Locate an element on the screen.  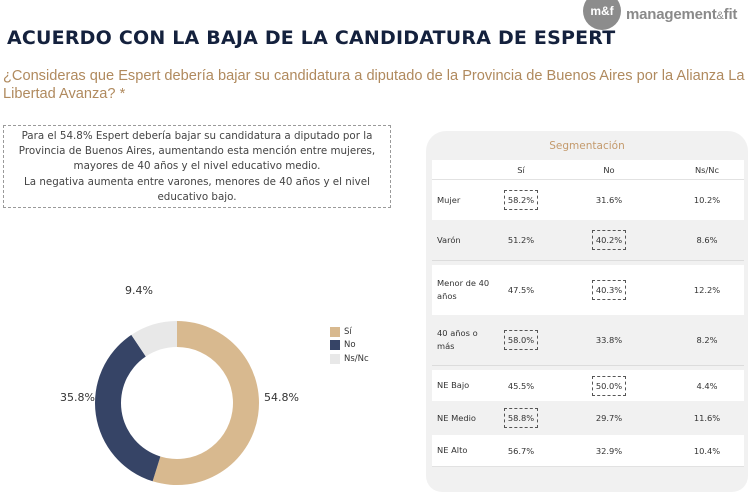
row-label: 40 años o más is located at coordinates (457, 339).